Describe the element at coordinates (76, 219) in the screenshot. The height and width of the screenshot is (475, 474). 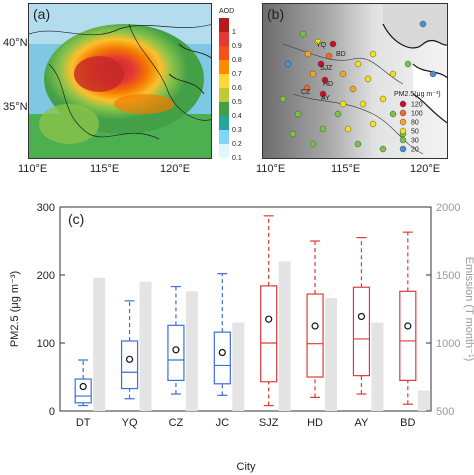
I see `panel-label-c: (c)` at that location.